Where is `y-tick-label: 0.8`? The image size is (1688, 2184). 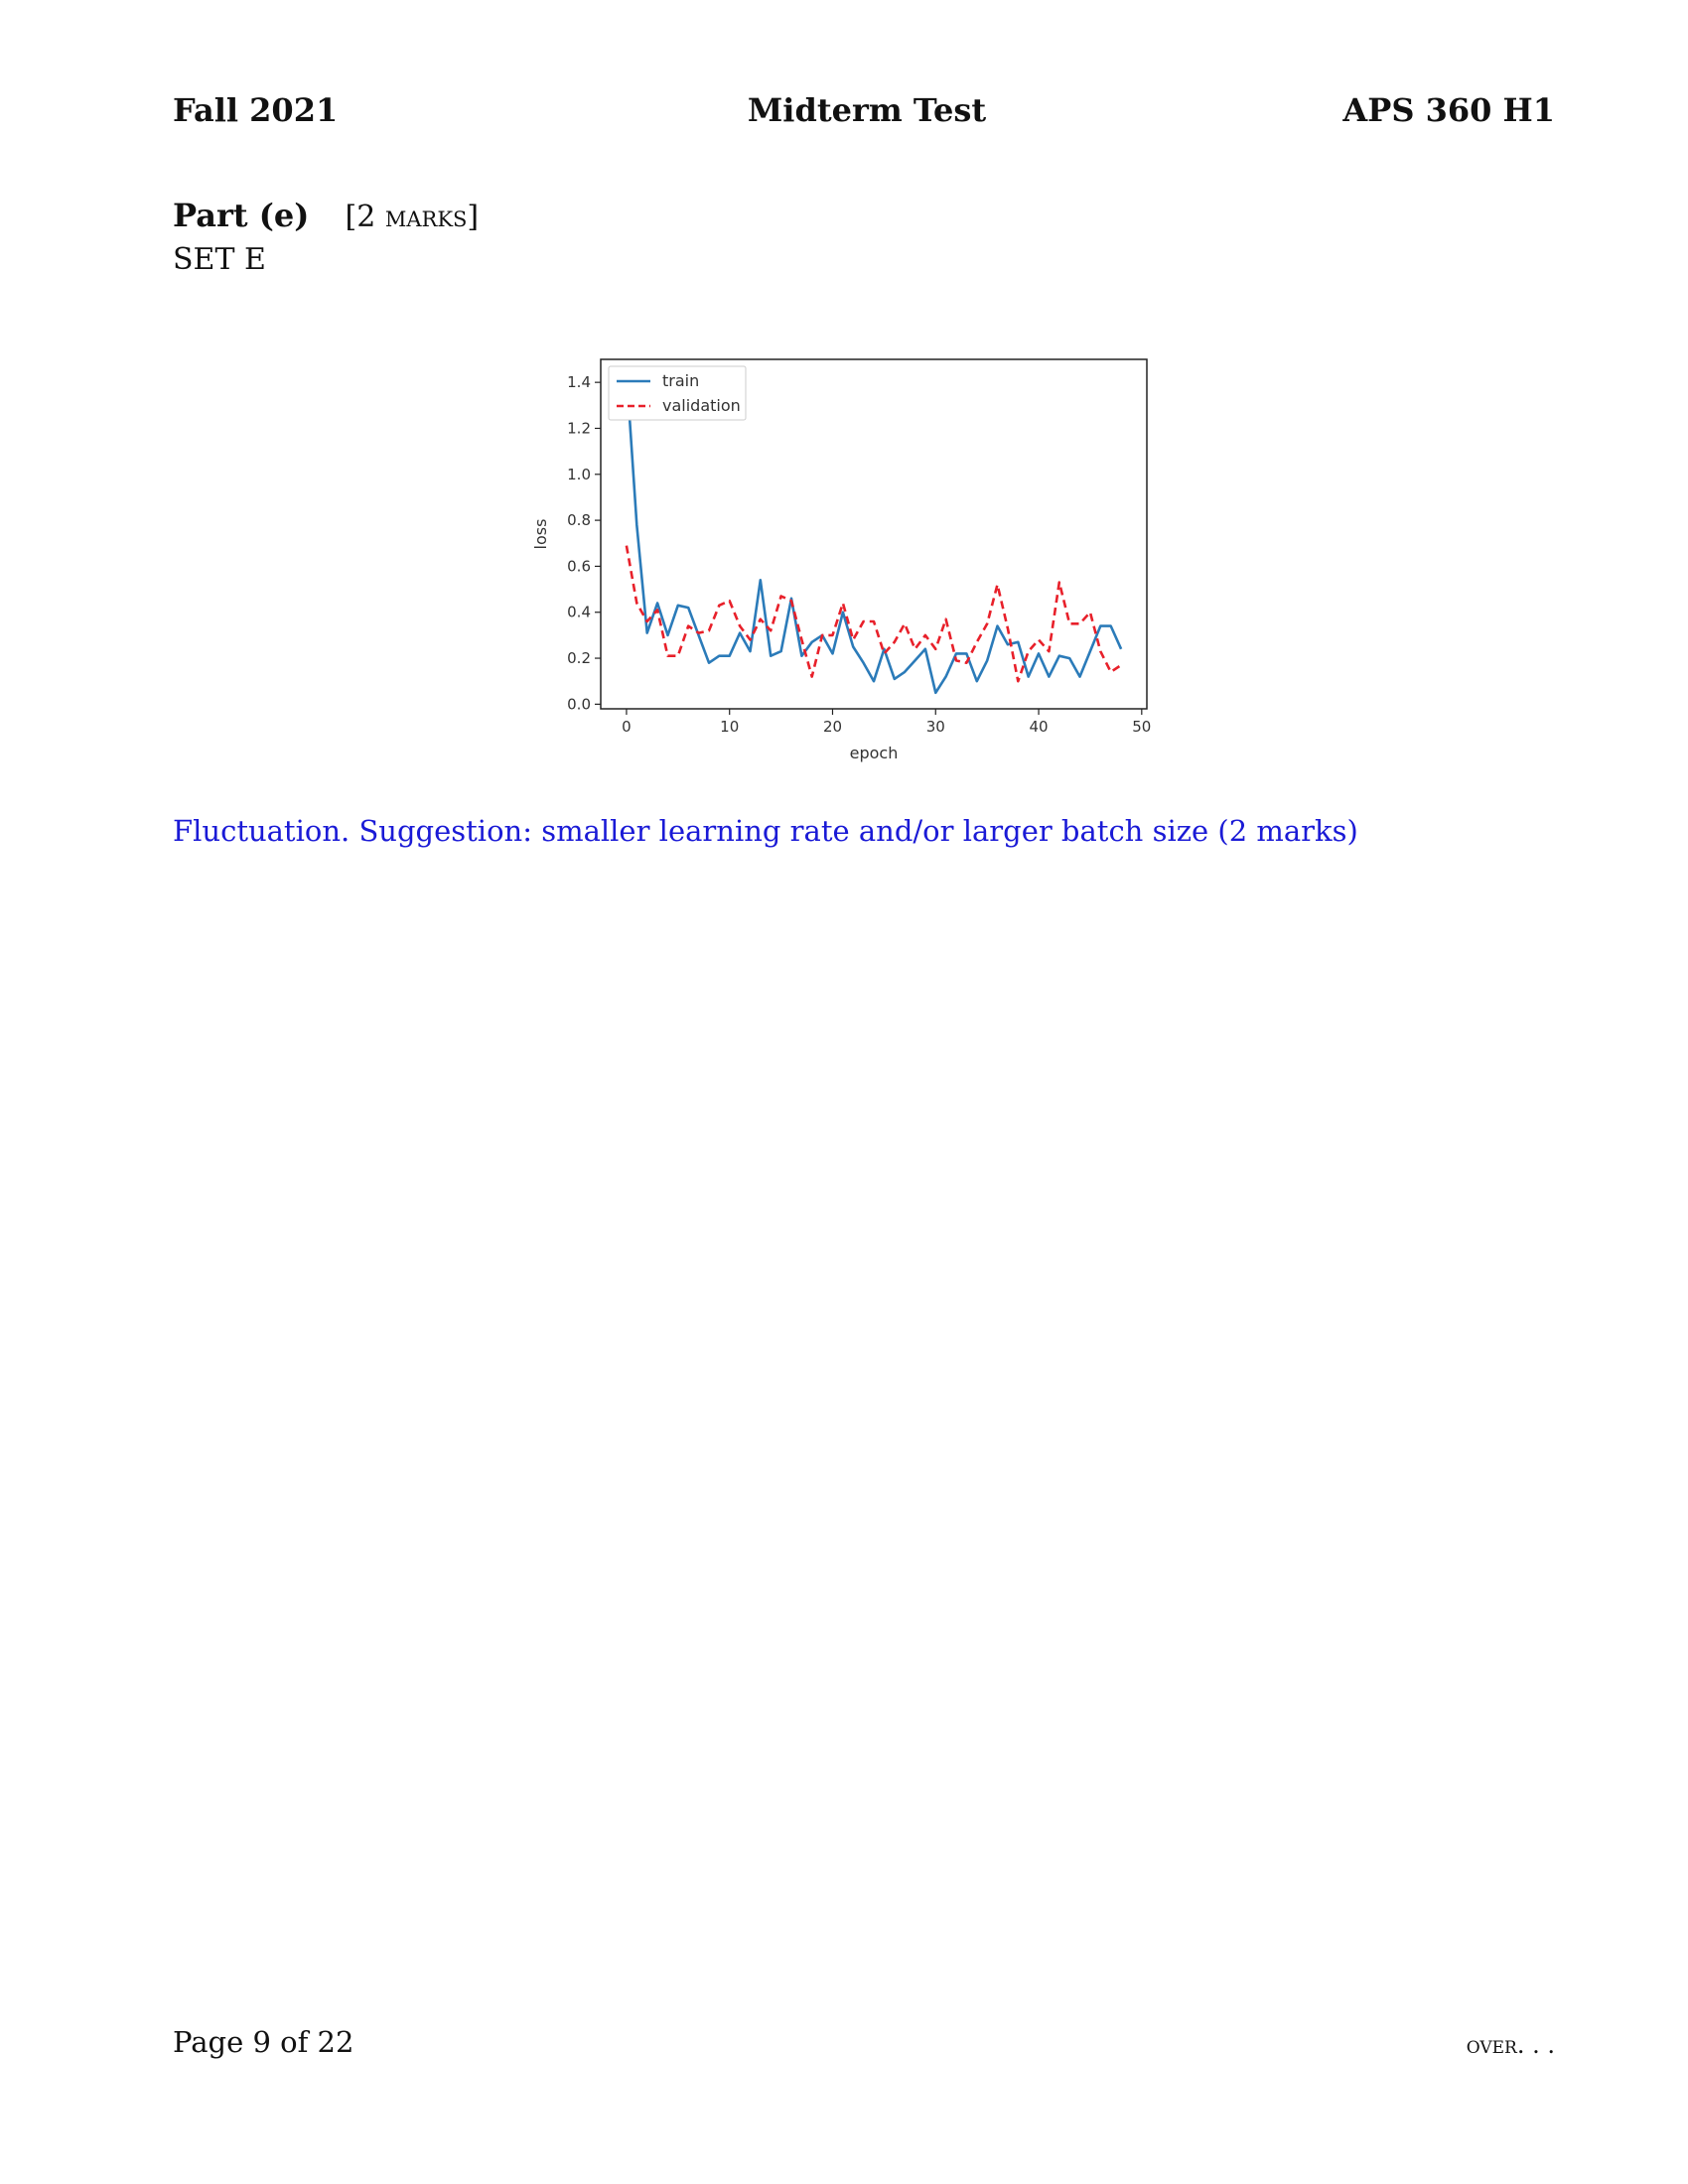 y-tick-label: 0.8 is located at coordinates (579, 520).